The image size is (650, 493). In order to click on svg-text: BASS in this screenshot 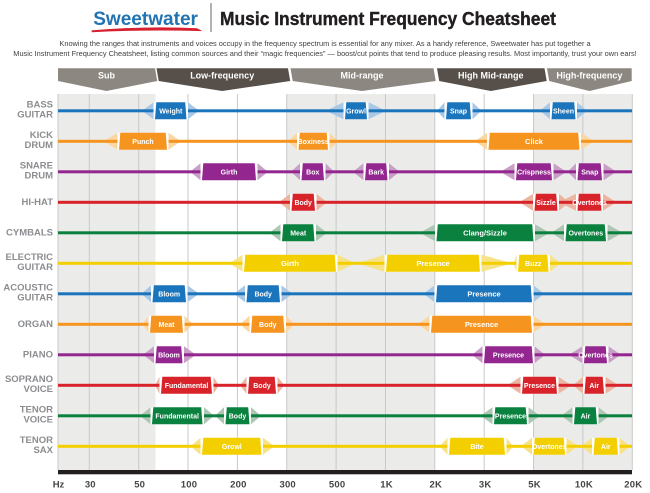, I will do `click(40, 105)`.